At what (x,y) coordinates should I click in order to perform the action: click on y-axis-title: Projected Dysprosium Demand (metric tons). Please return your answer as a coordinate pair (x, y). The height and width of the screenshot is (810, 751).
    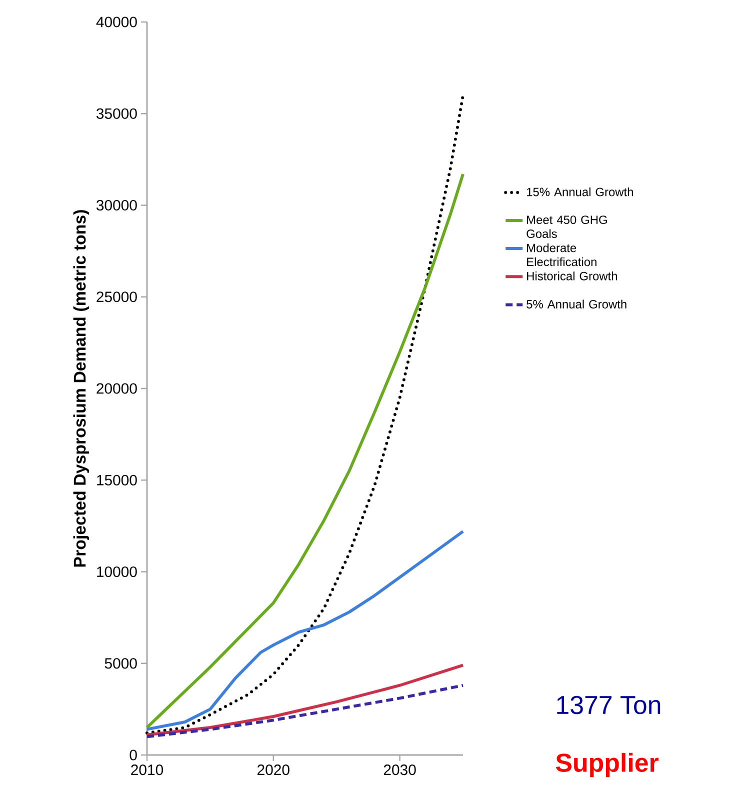
    Looking at the image, I should click on (81, 388).